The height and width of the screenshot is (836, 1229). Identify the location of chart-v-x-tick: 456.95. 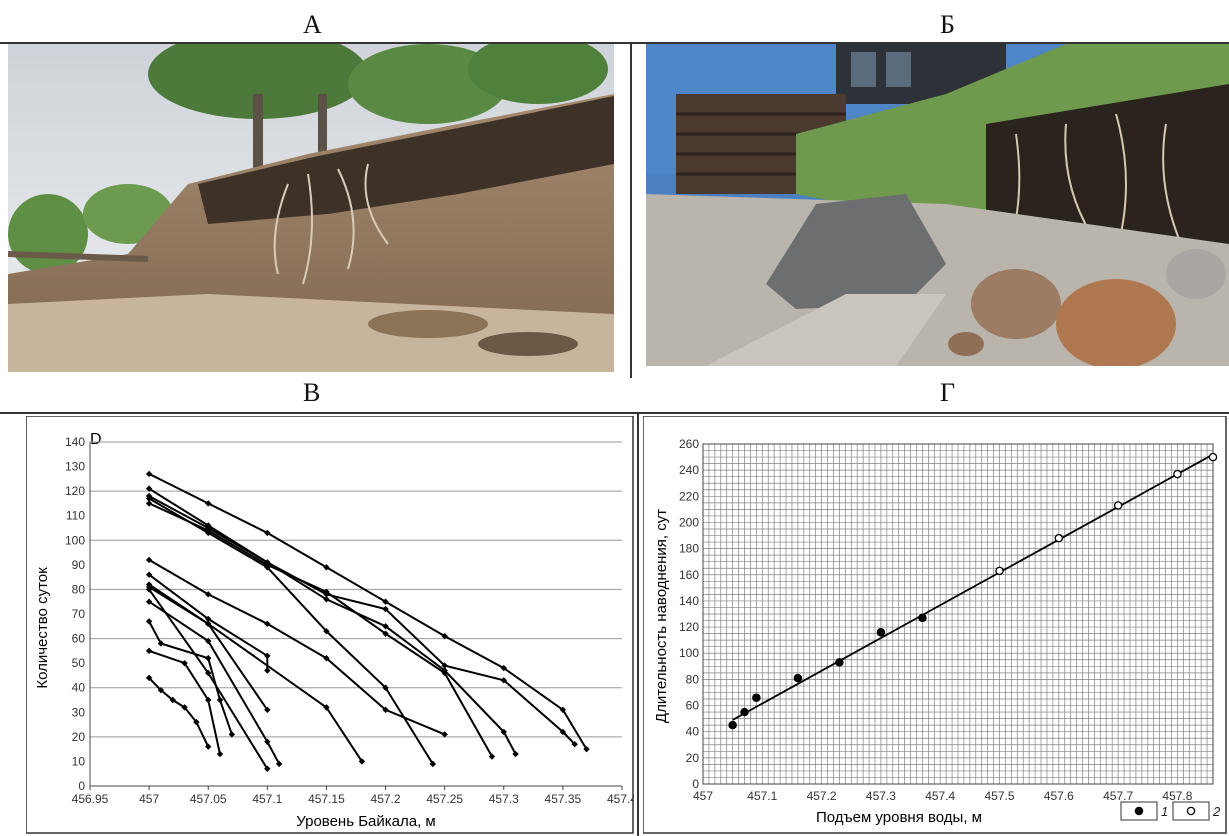
(90, 799).